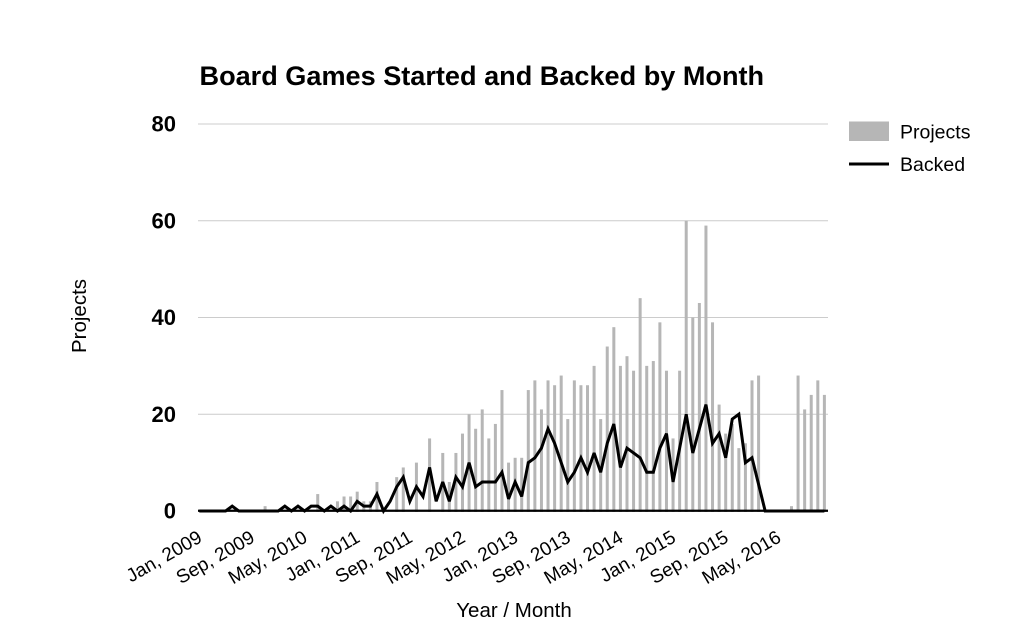 This screenshot has width=1024, height=634. What do you see at coordinates (164, 414) in the screenshot?
I see `svg-text: 20` at bounding box center [164, 414].